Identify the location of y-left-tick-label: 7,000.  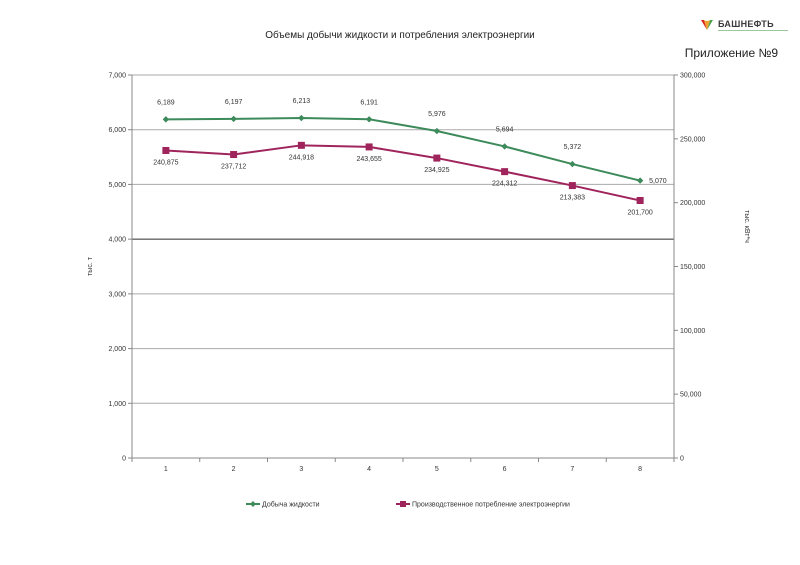
(117, 76).